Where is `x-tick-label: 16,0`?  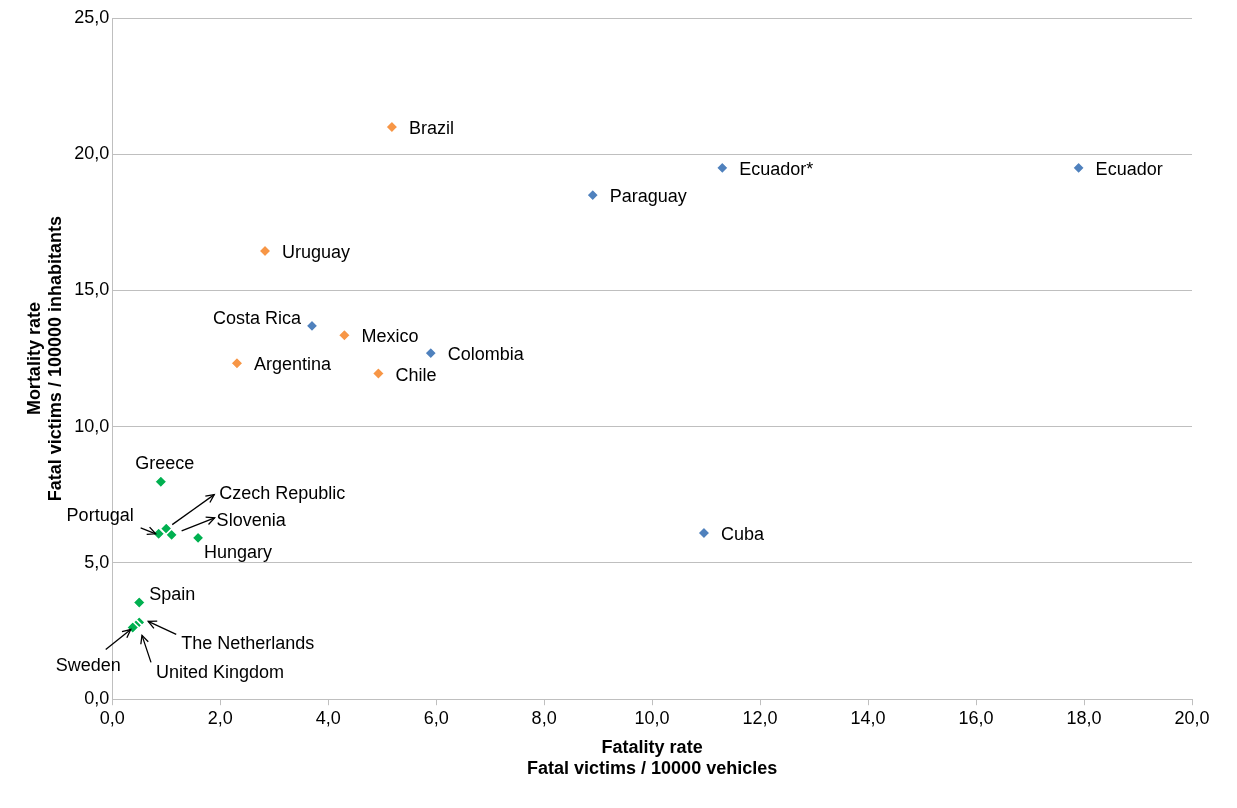
x-tick-label: 16,0 is located at coordinates (976, 717).